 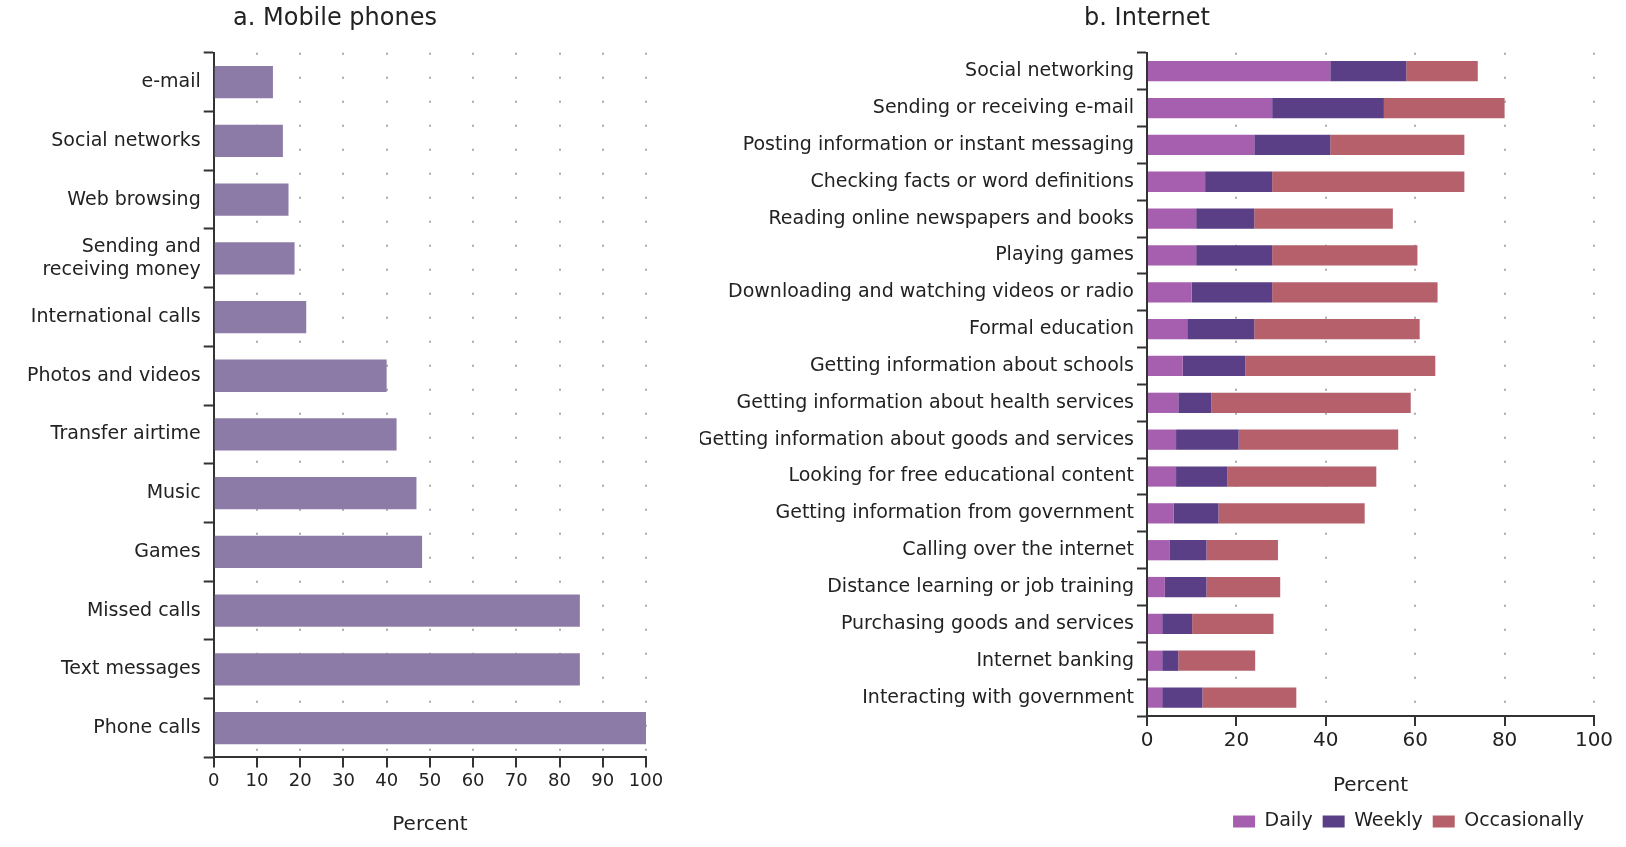 What do you see at coordinates (1049, 69) in the screenshot?
I see `y-tick-label: Social networking` at bounding box center [1049, 69].